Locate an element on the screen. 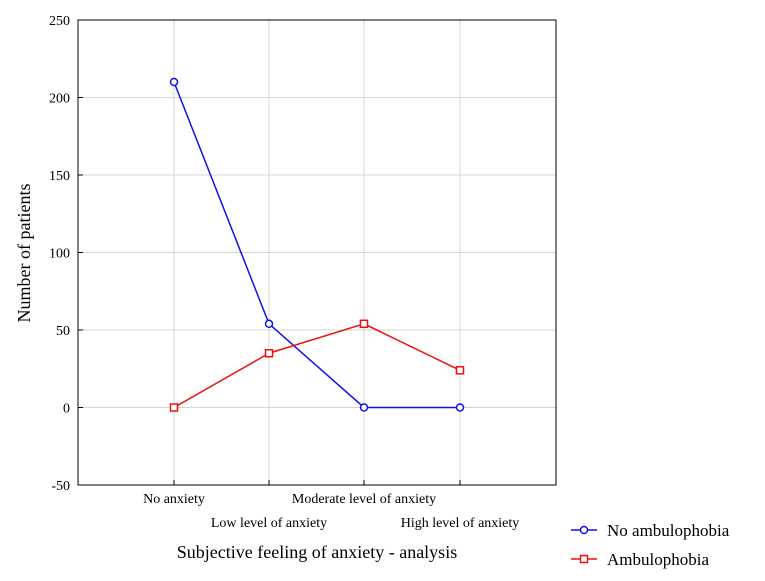 The height and width of the screenshot is (581, 765). legend: No ambulophobia Ambulophobia is located at coordinates (650, 545).